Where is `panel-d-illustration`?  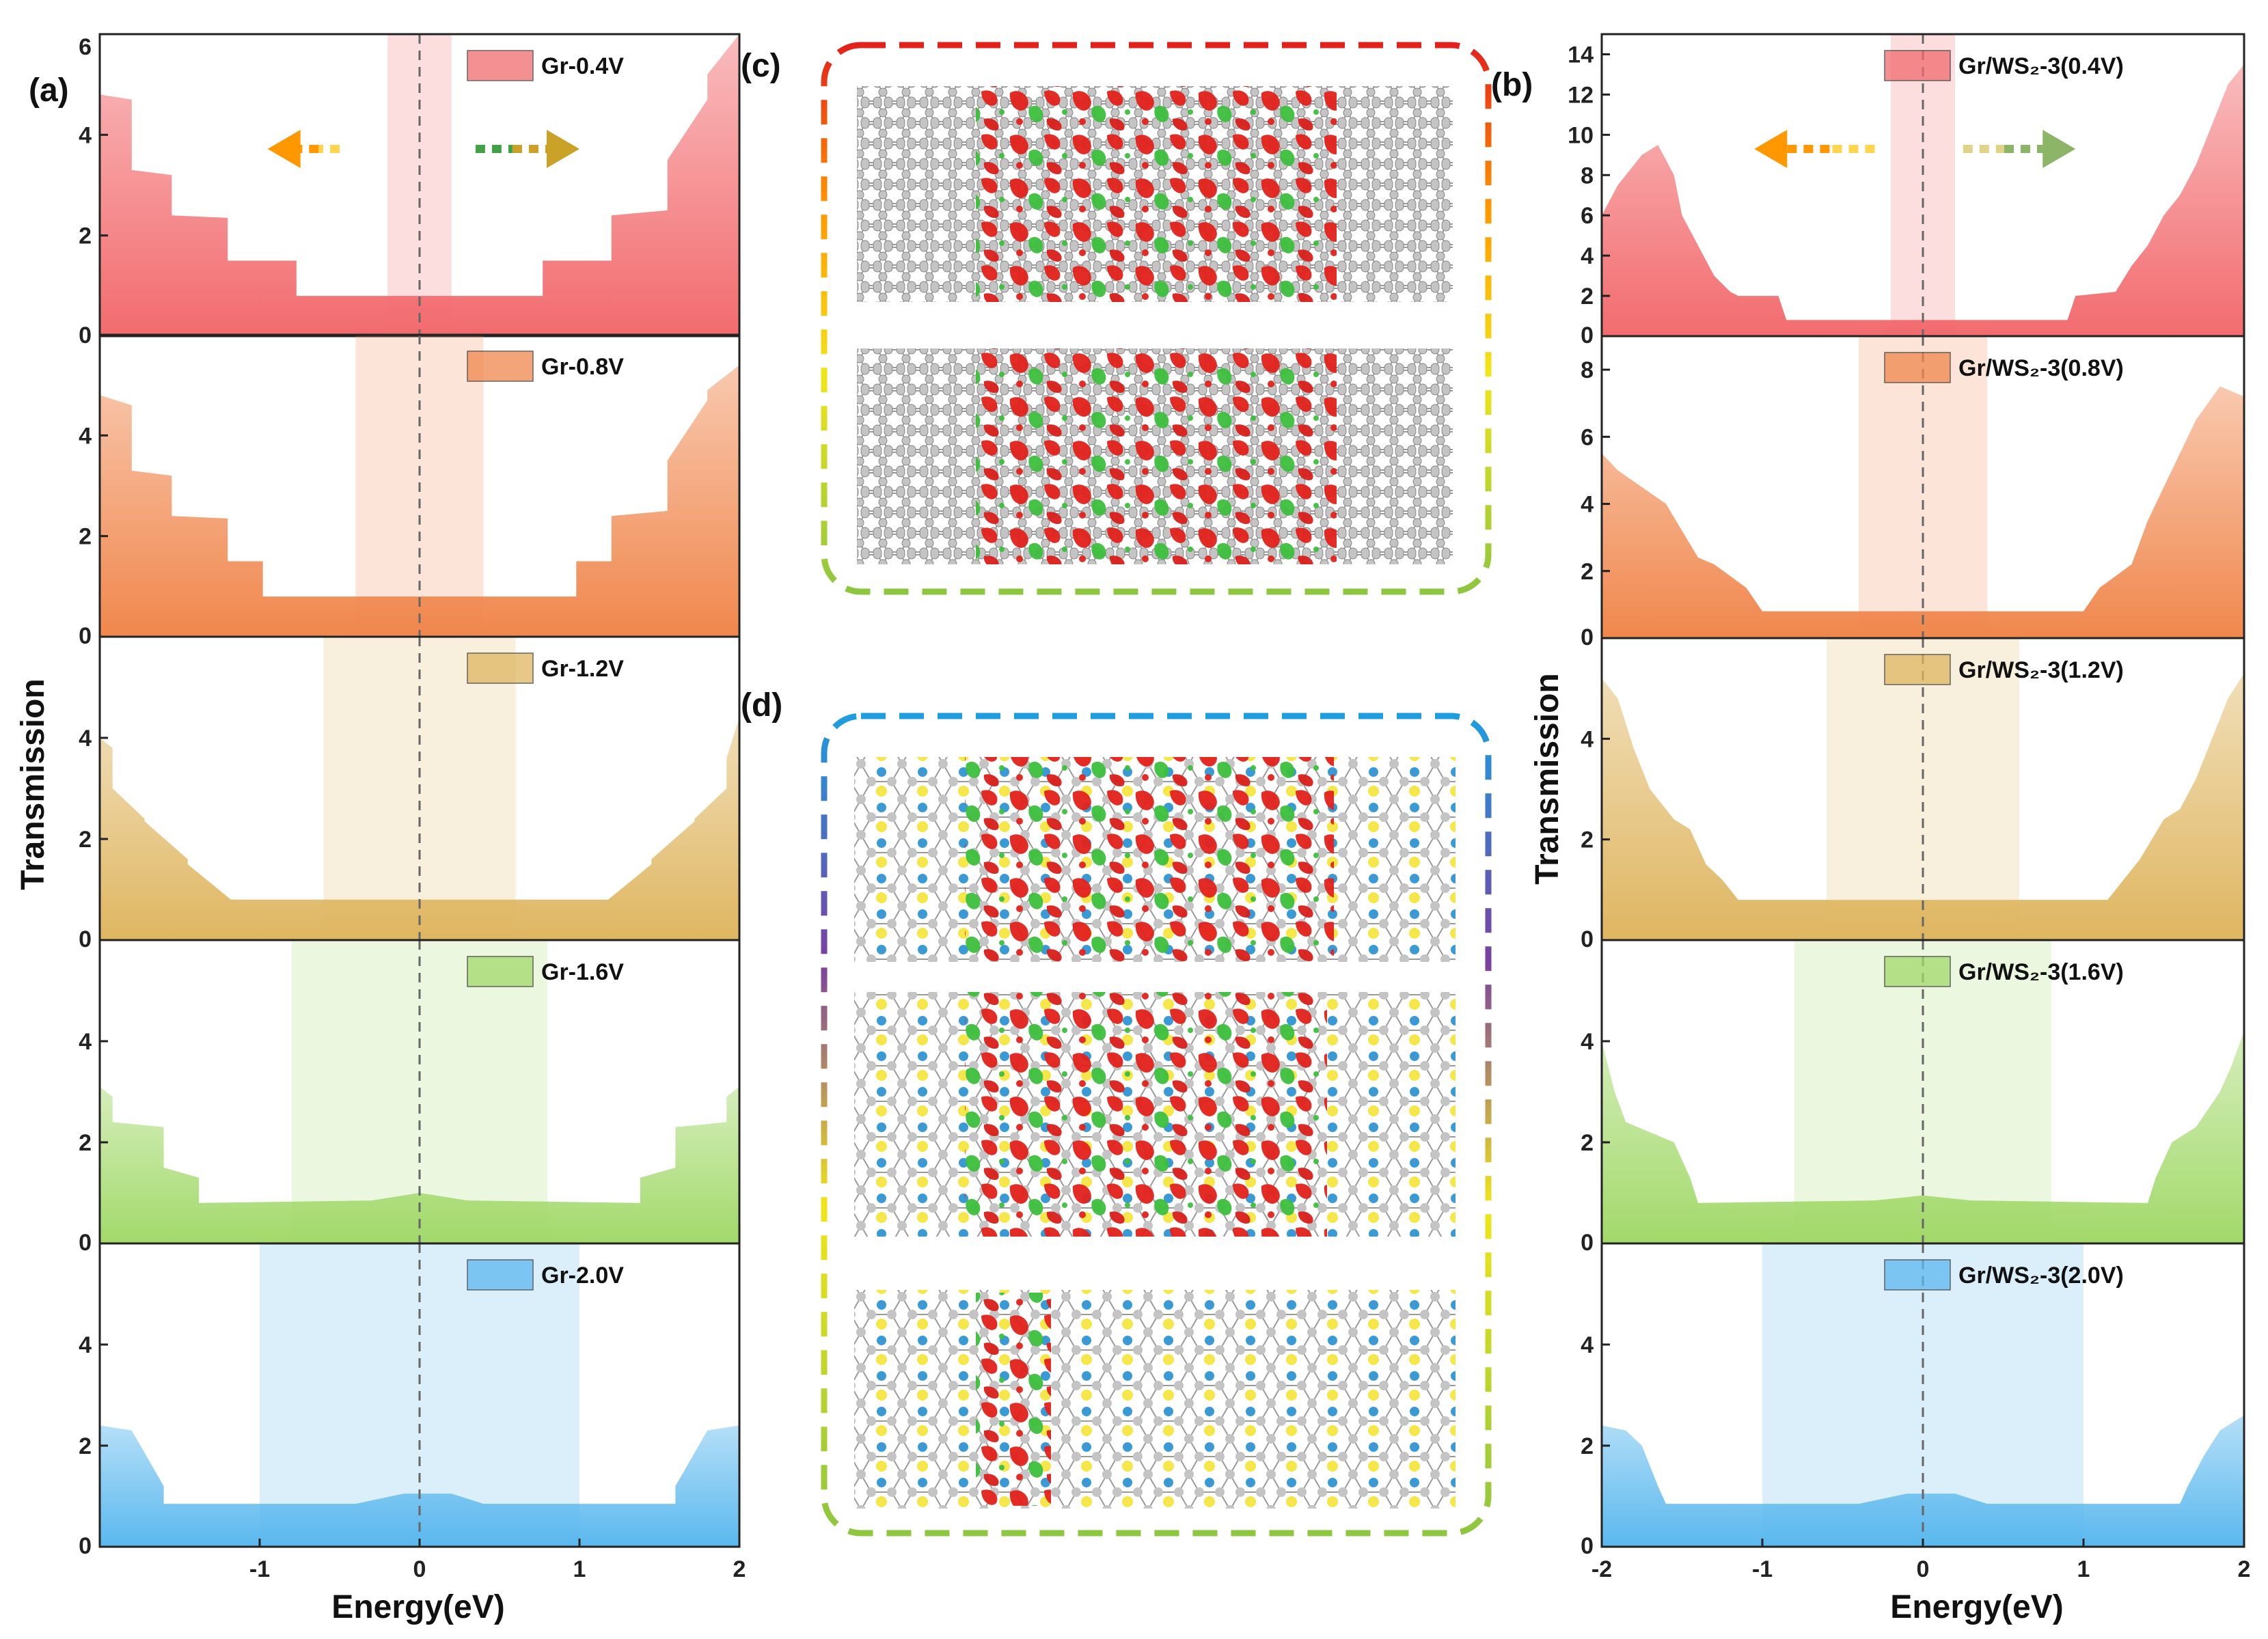
panel-d-illustration is located at coordinates (1156, 1125).